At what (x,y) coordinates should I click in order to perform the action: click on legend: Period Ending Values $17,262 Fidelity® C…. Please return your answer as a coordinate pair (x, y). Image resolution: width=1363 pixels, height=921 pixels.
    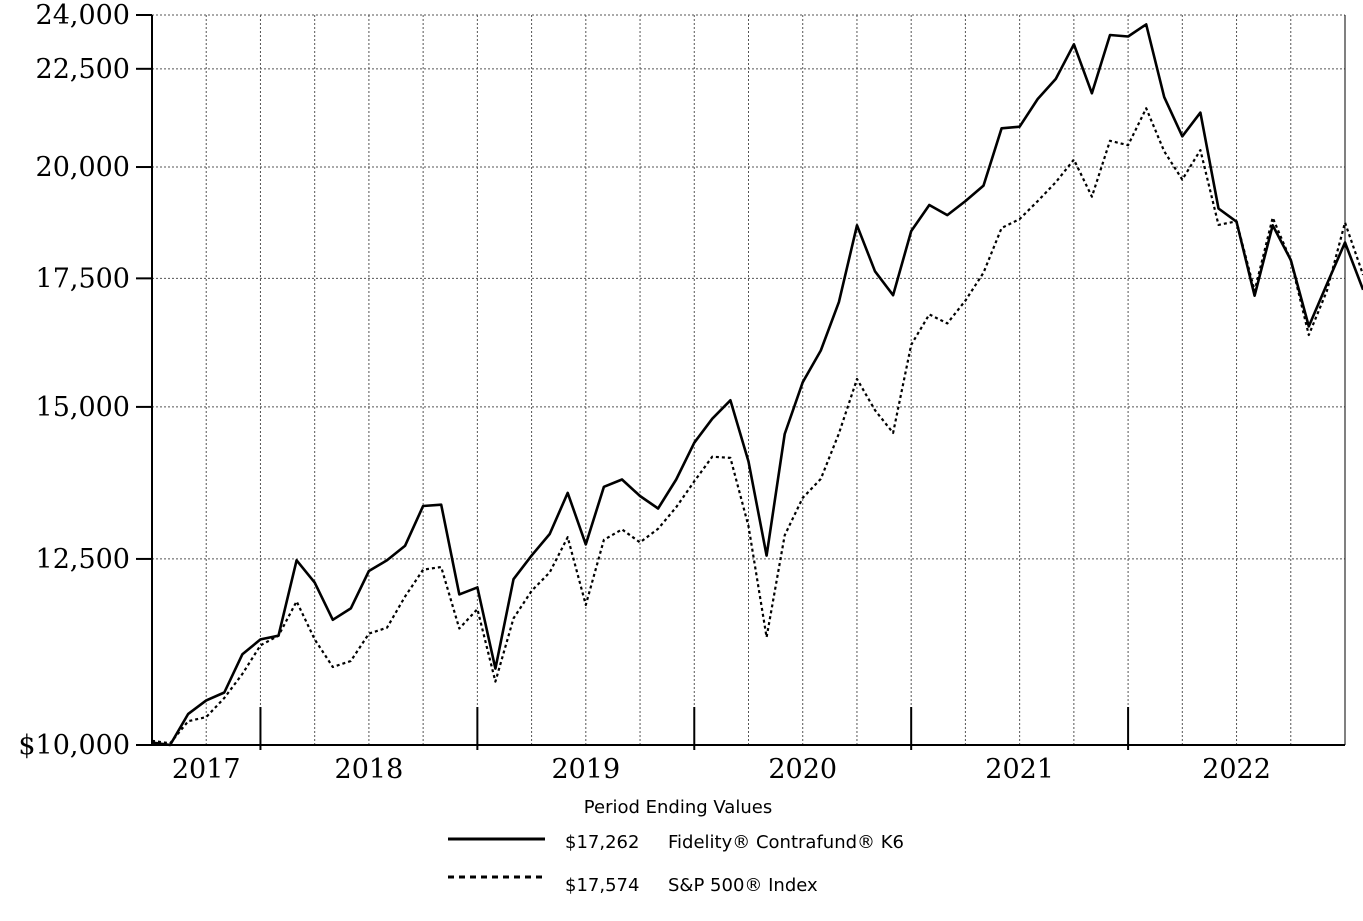
    Looking at the image, I should click on (676, 846).